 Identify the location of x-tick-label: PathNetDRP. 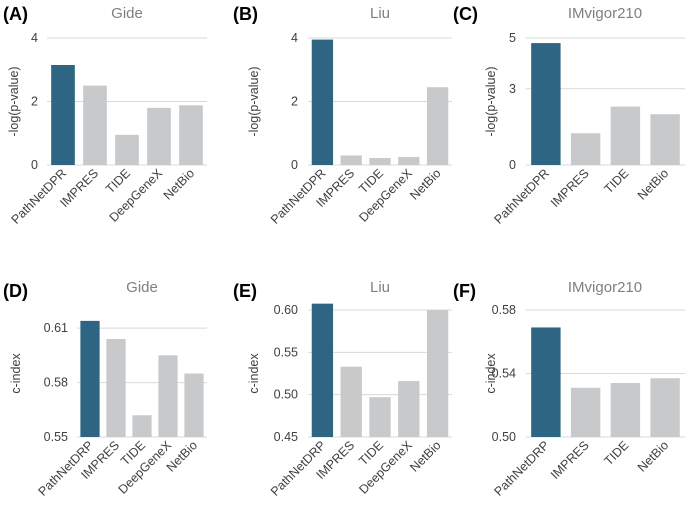
(521, 468).